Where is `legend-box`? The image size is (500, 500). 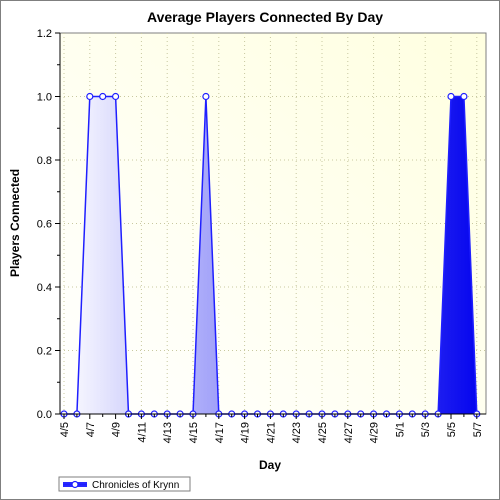
legend-box is located at coordinates (124, 484).